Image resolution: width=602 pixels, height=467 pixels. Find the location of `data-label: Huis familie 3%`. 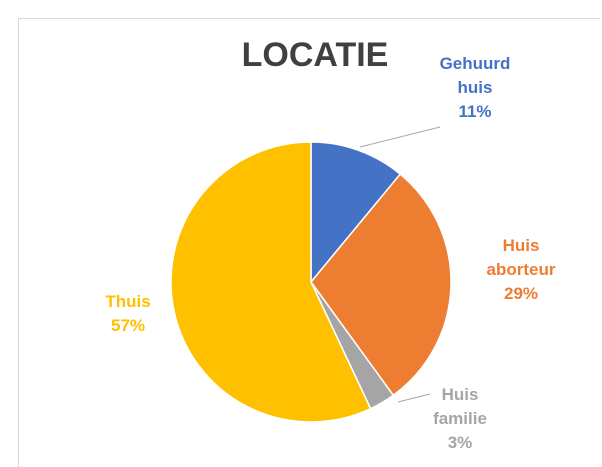

data-label: Huis familie 3% is located at coordinates (460, 419).